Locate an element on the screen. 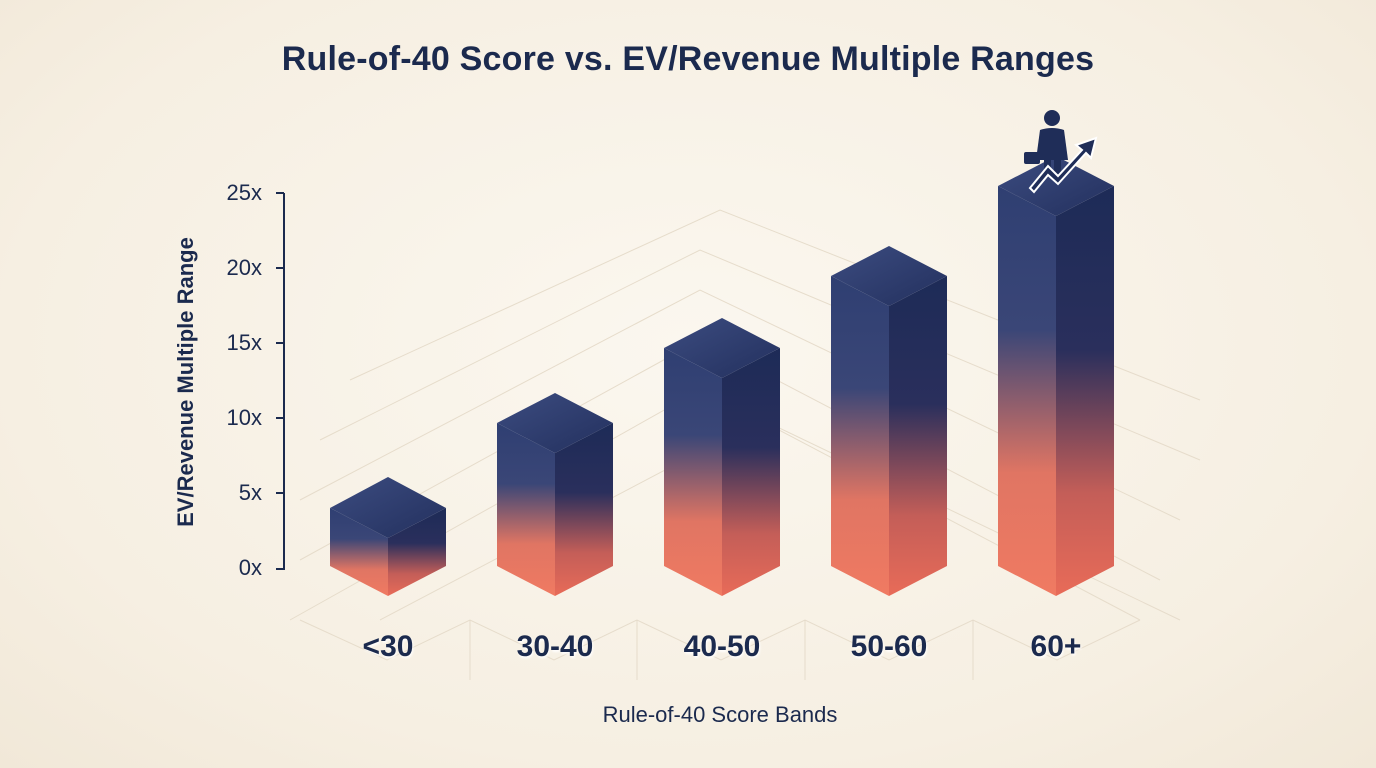 The width and height of the screenshot is (1376, 768). x-axis-label: Rule-of-40 Score Bands is located at coordinates (720, 714).